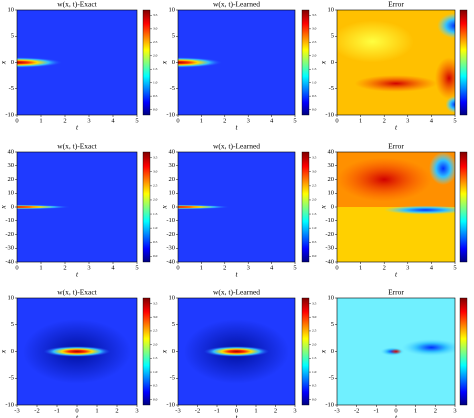 This screenshot has height=418, width=474. I want to click on colorbar-tick-label: 0.0, so click(314, 109).